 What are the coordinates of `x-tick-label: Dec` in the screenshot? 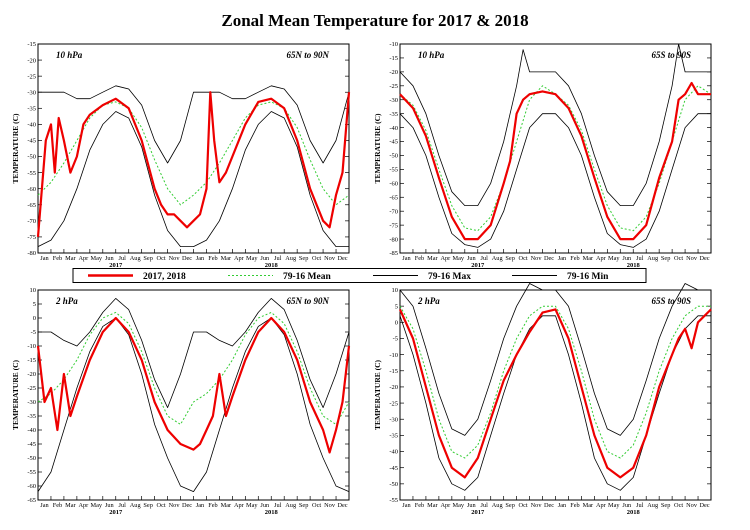 It's located at (704, 505).